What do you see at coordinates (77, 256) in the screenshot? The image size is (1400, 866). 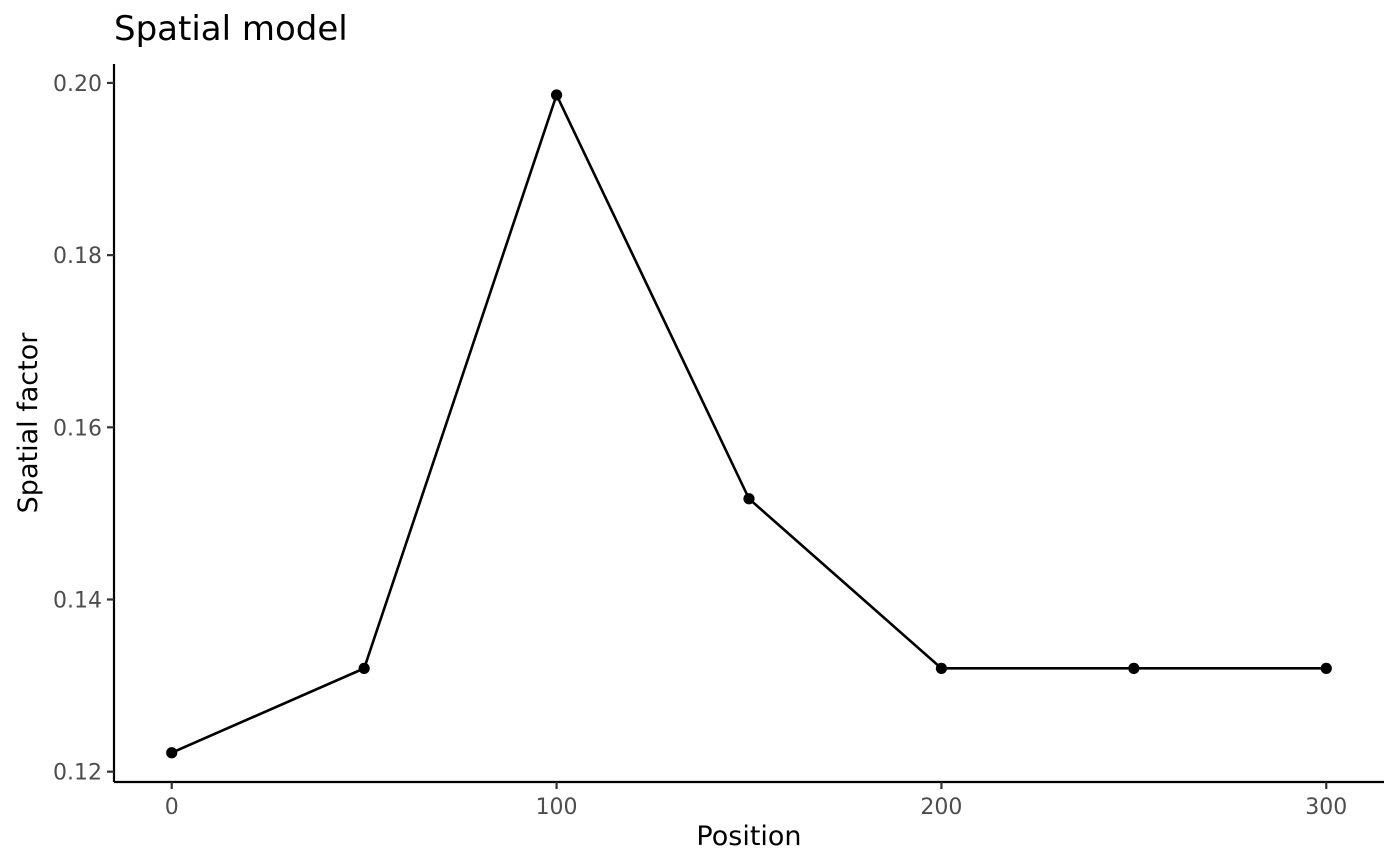 I see `y-tick-label: 0.18` at bounding box center [77, 256].